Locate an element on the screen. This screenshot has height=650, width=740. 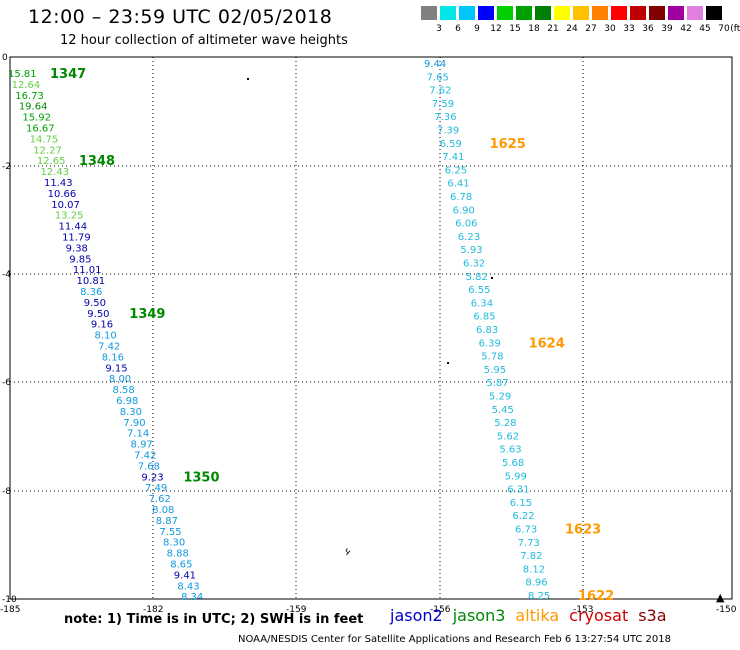
swh-value: 7.49 is located at coordinates (156, 488).